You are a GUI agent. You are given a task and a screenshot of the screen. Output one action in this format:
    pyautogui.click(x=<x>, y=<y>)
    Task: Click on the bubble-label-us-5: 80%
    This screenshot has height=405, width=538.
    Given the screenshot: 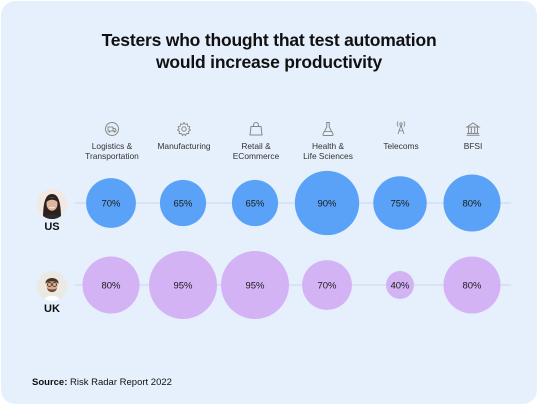 What is the action you would take?
    pyautogui.click(x=472, y=203)
    